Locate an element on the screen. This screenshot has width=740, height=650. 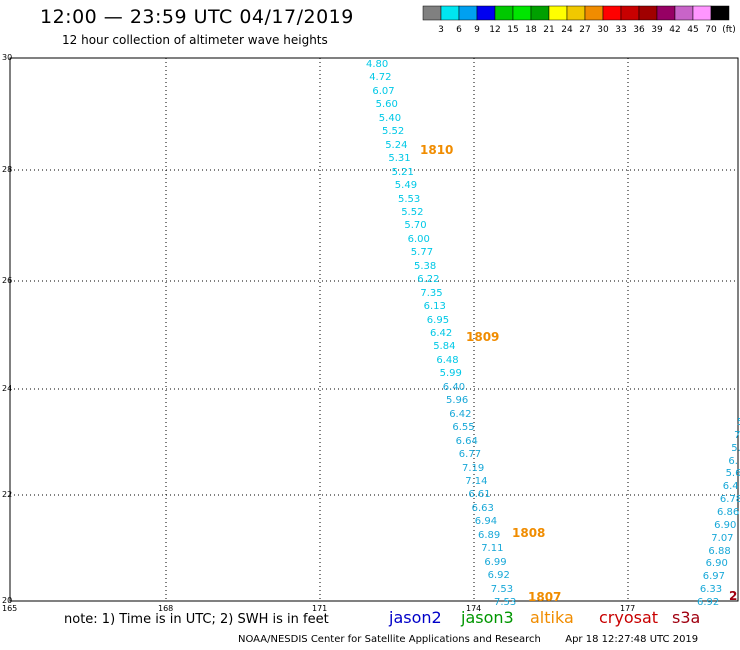
legend-label: 42 is located at coordinates (674, 30).